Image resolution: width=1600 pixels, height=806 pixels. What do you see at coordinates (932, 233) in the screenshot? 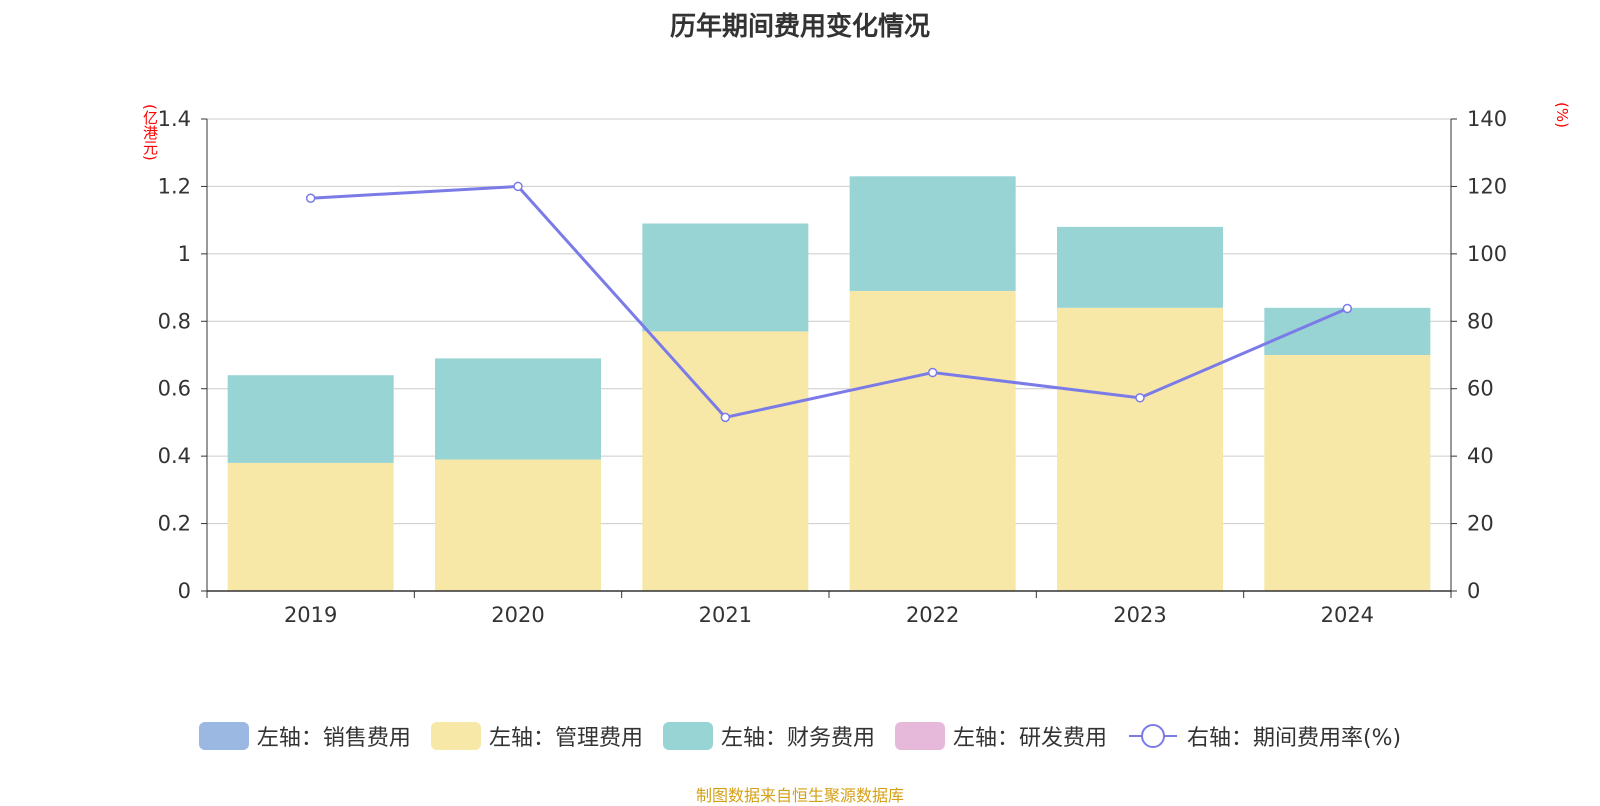
I see `bar-2022-series2` at bounding box center [932, 233].